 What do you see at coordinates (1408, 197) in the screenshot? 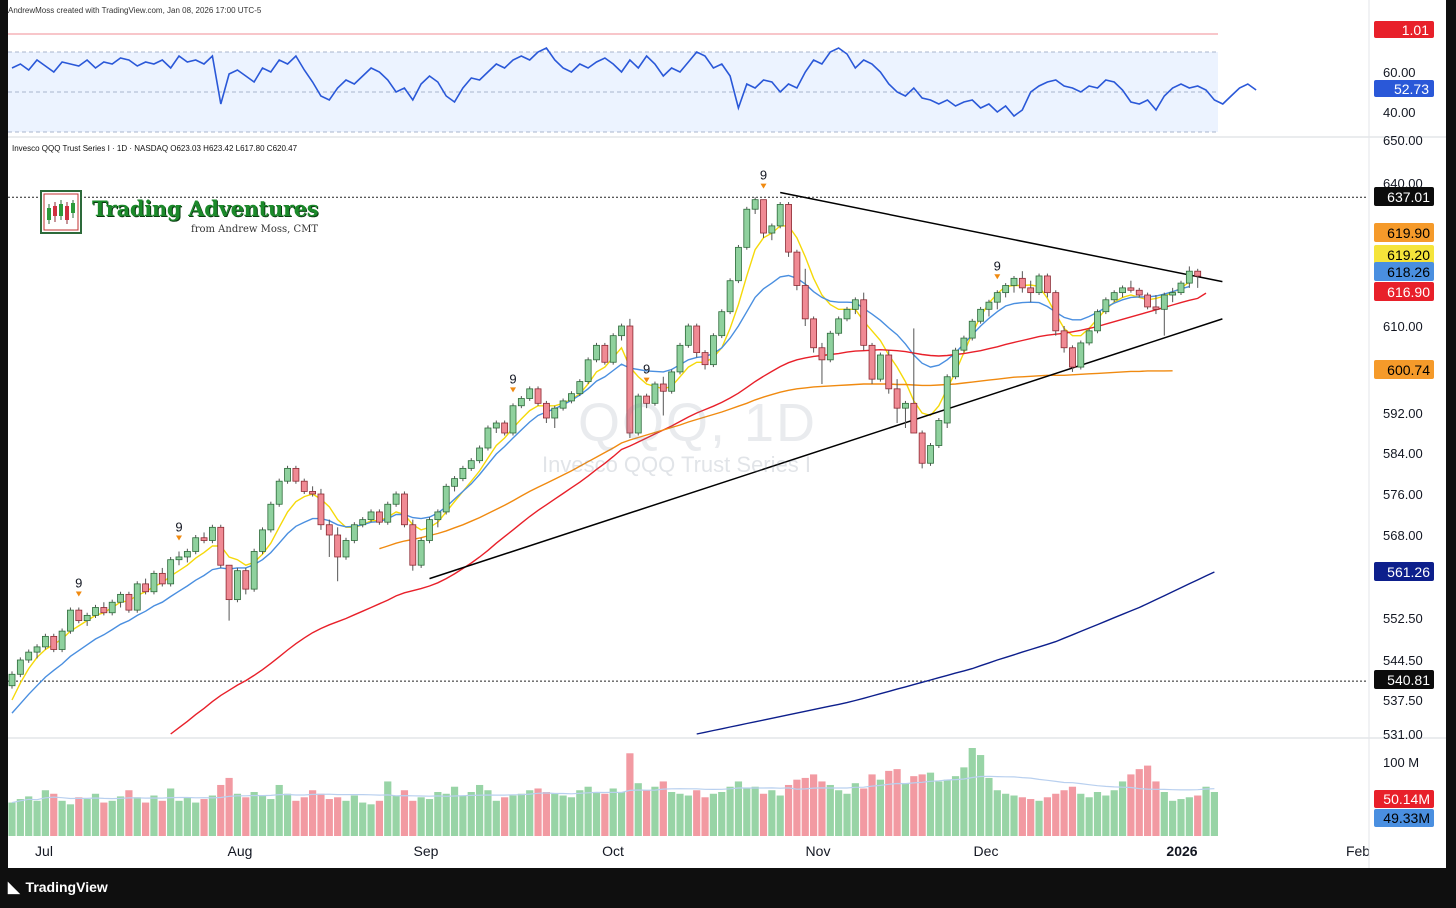
I see `price-badge-label: 637.01` at bounding box center [1408, 197].